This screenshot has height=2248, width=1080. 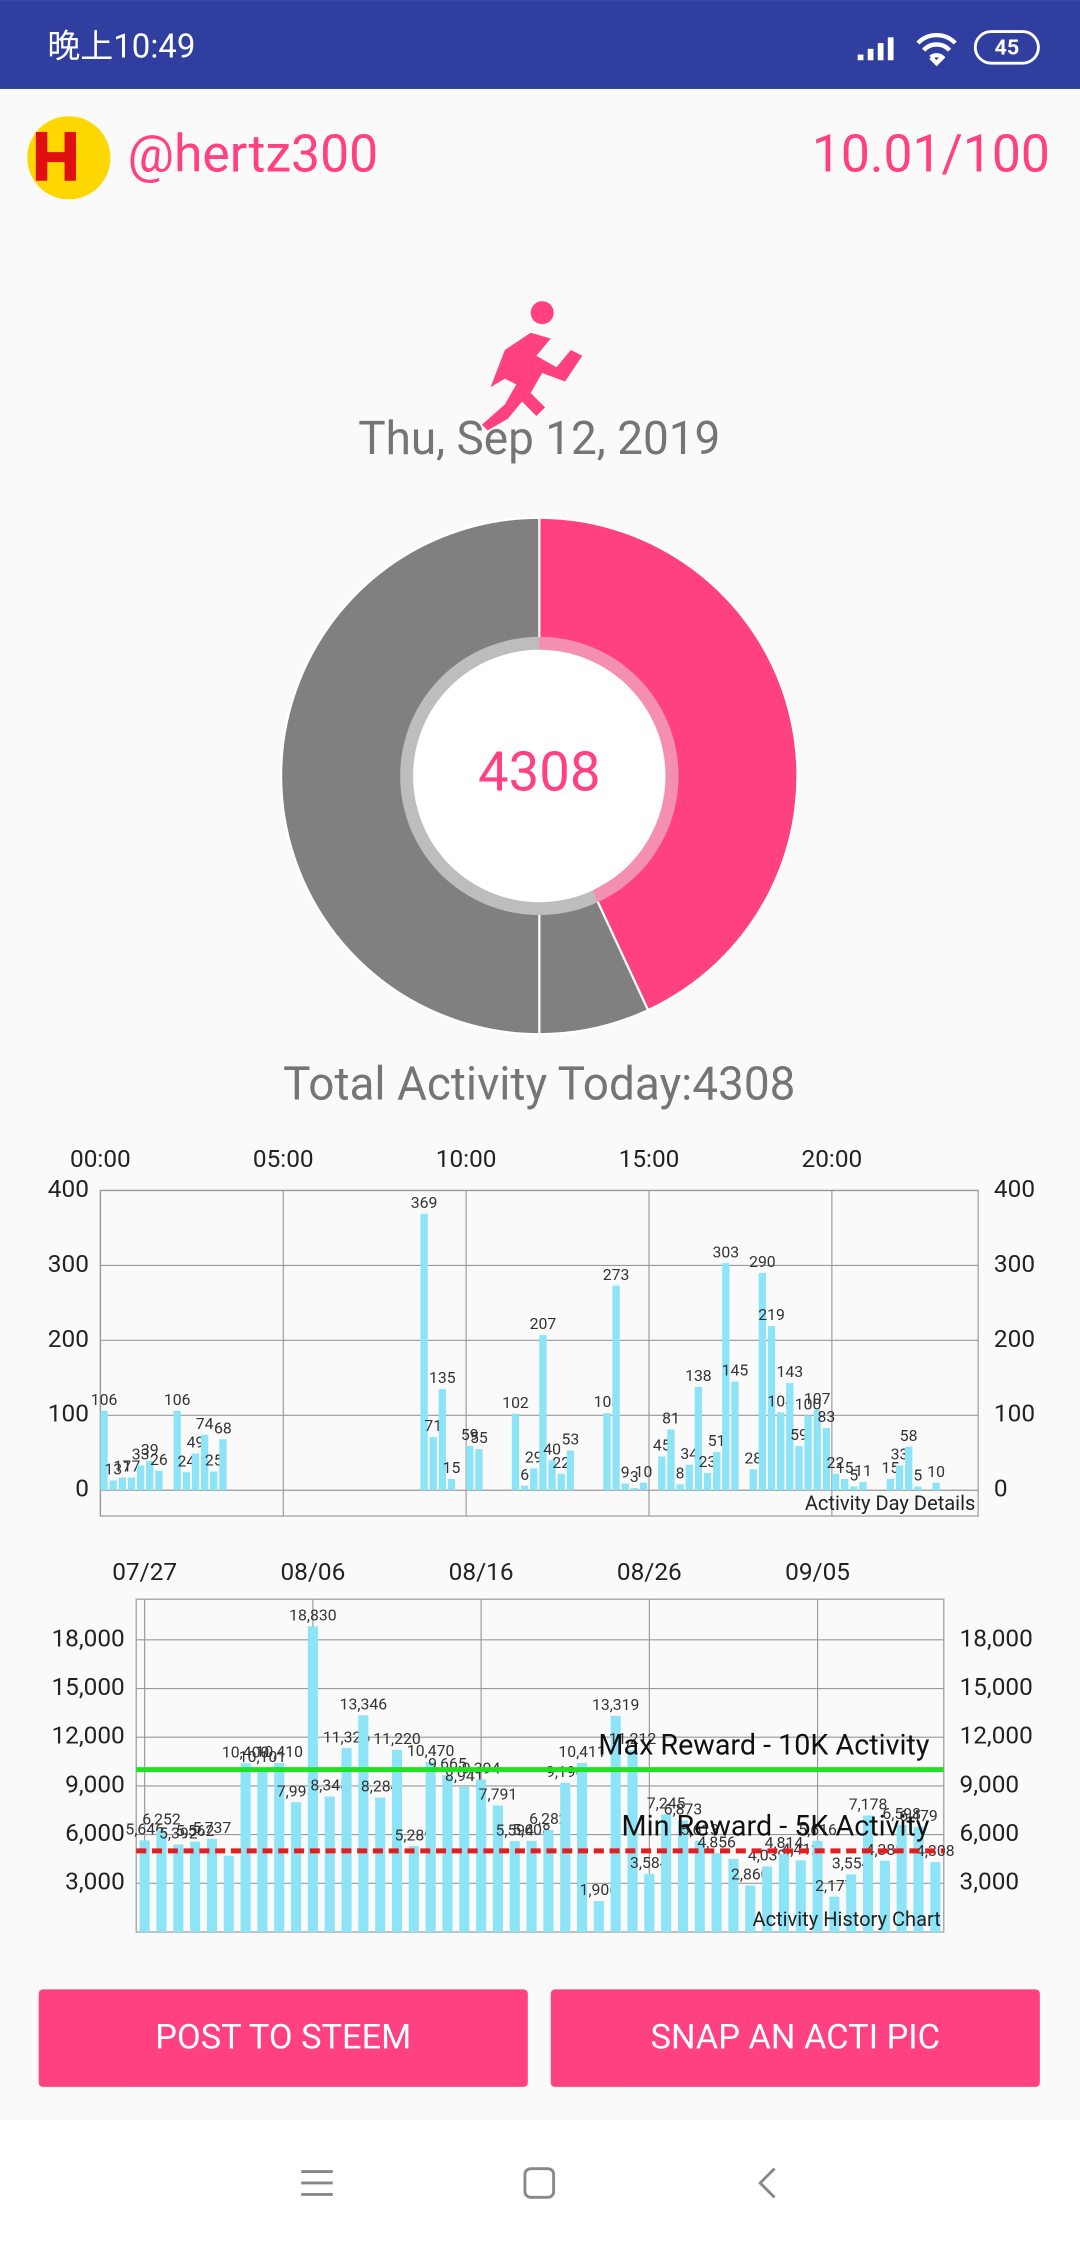 What do you see at coordinates (380, 1786) in the screenshot?
I see `value-label: 8,284` at bounding box center [380, 1786].